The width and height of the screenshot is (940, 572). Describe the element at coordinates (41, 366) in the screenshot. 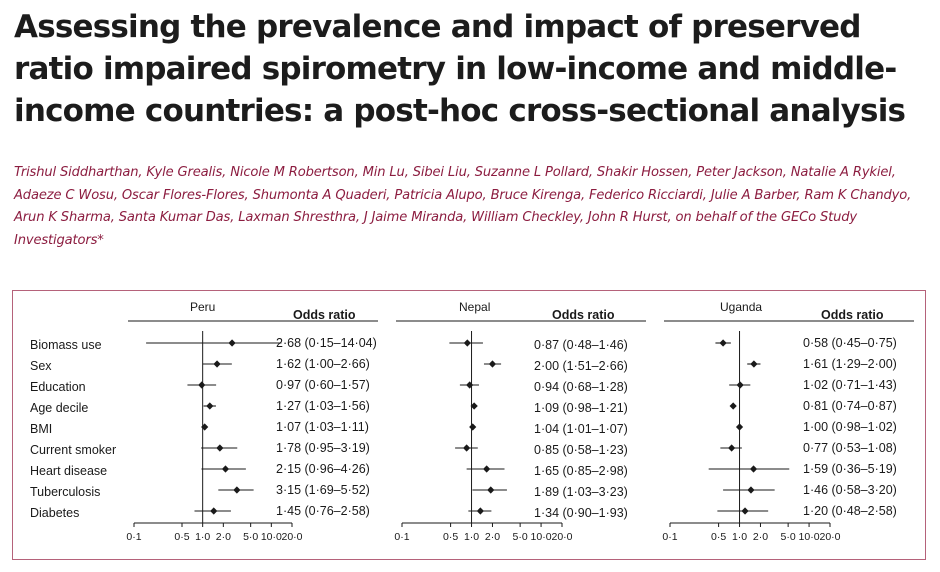

I see `variable-label: Sex` at that location.